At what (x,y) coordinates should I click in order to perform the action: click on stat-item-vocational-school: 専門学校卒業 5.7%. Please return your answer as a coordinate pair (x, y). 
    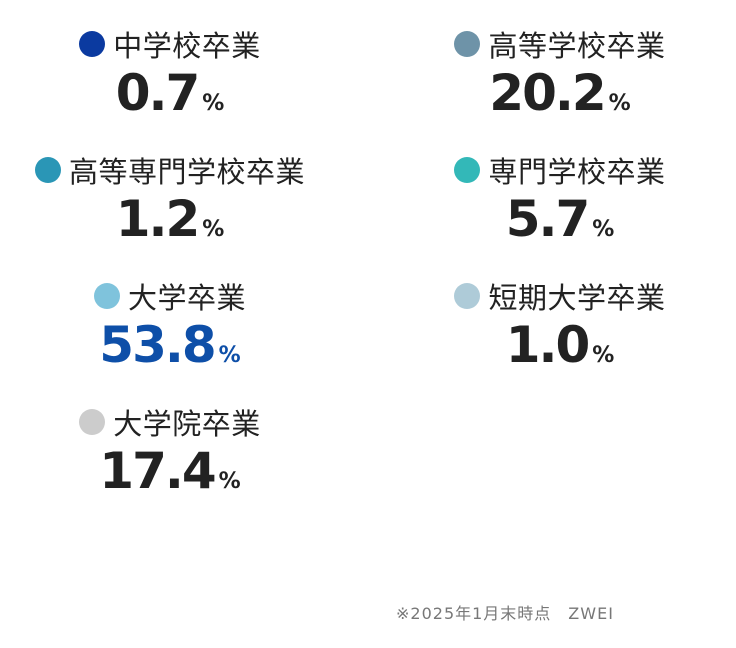
    Looking at the image, I should click on (560, 197).